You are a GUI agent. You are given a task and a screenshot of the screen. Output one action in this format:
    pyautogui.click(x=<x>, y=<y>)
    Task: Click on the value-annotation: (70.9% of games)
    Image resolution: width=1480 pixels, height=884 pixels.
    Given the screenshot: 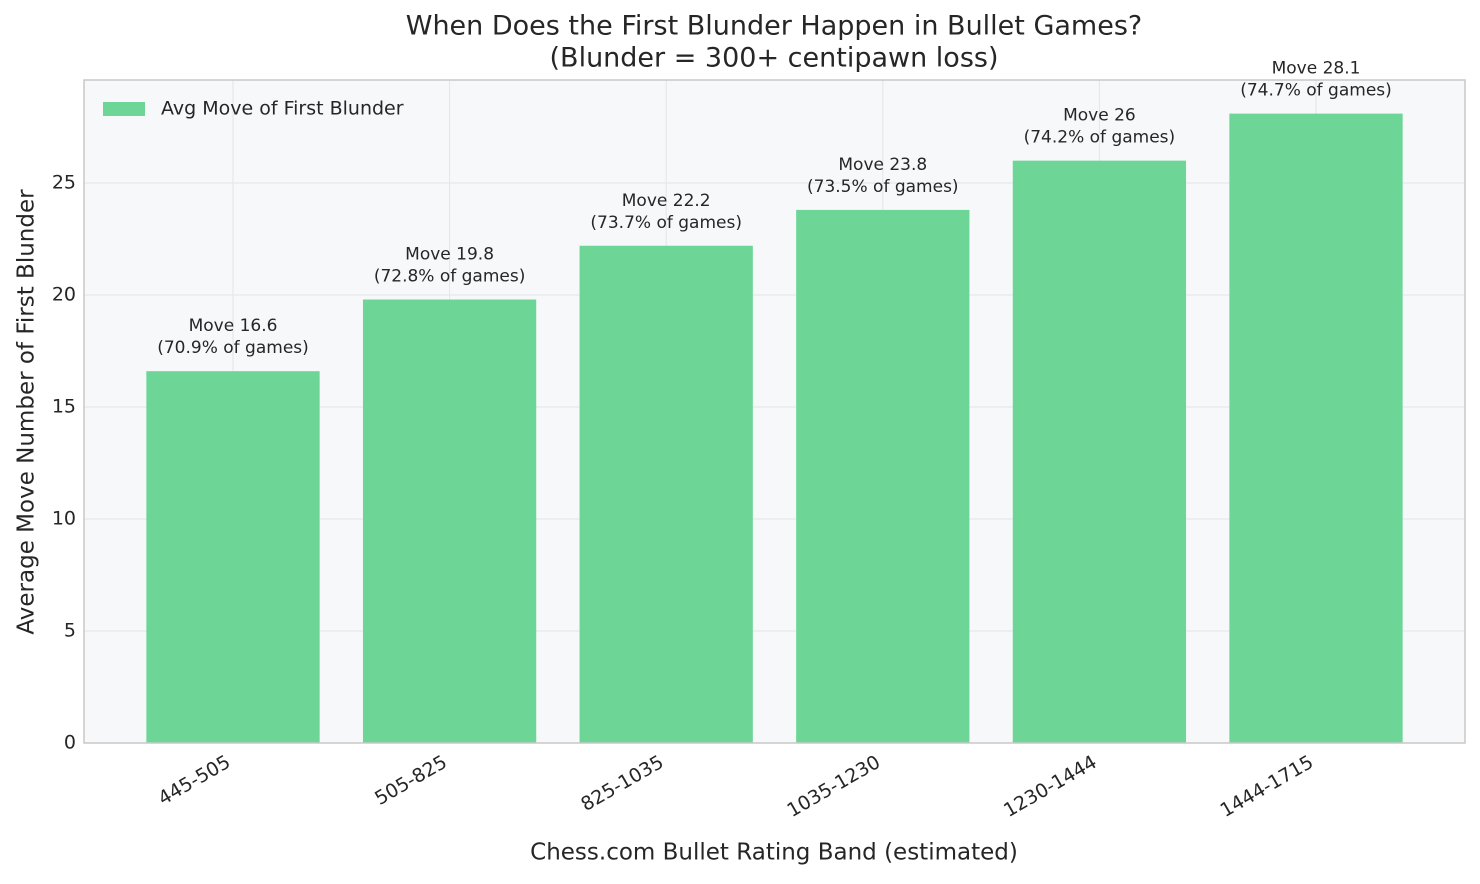 What is the action you would take?
    pyautogui.click(x=233, y=348)
    